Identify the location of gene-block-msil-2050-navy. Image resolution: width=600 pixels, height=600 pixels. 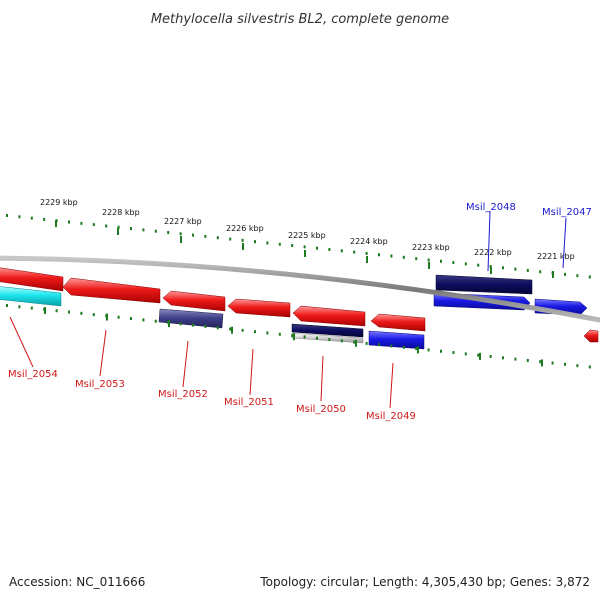
(327, 330).